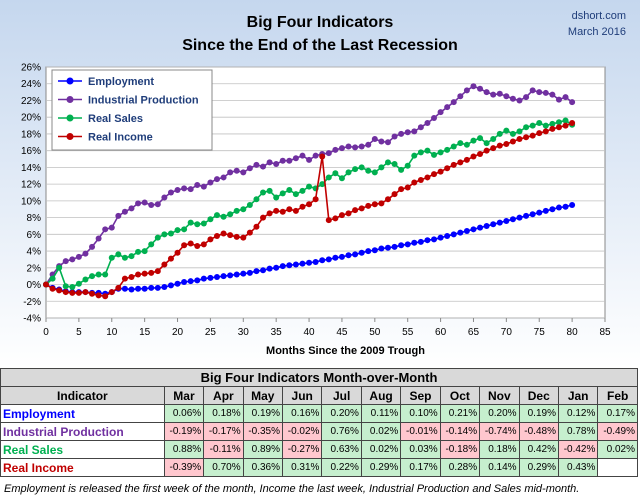 The width and height of the screenshot is (640, 499). I want to click on x-axis-label: Months Since the 2009 Trough, so click(345, 351).